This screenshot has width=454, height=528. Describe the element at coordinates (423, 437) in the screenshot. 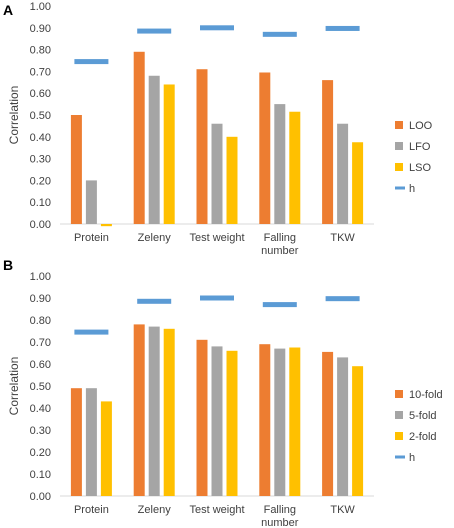

I see `legend-label: 2-fold` at that location.